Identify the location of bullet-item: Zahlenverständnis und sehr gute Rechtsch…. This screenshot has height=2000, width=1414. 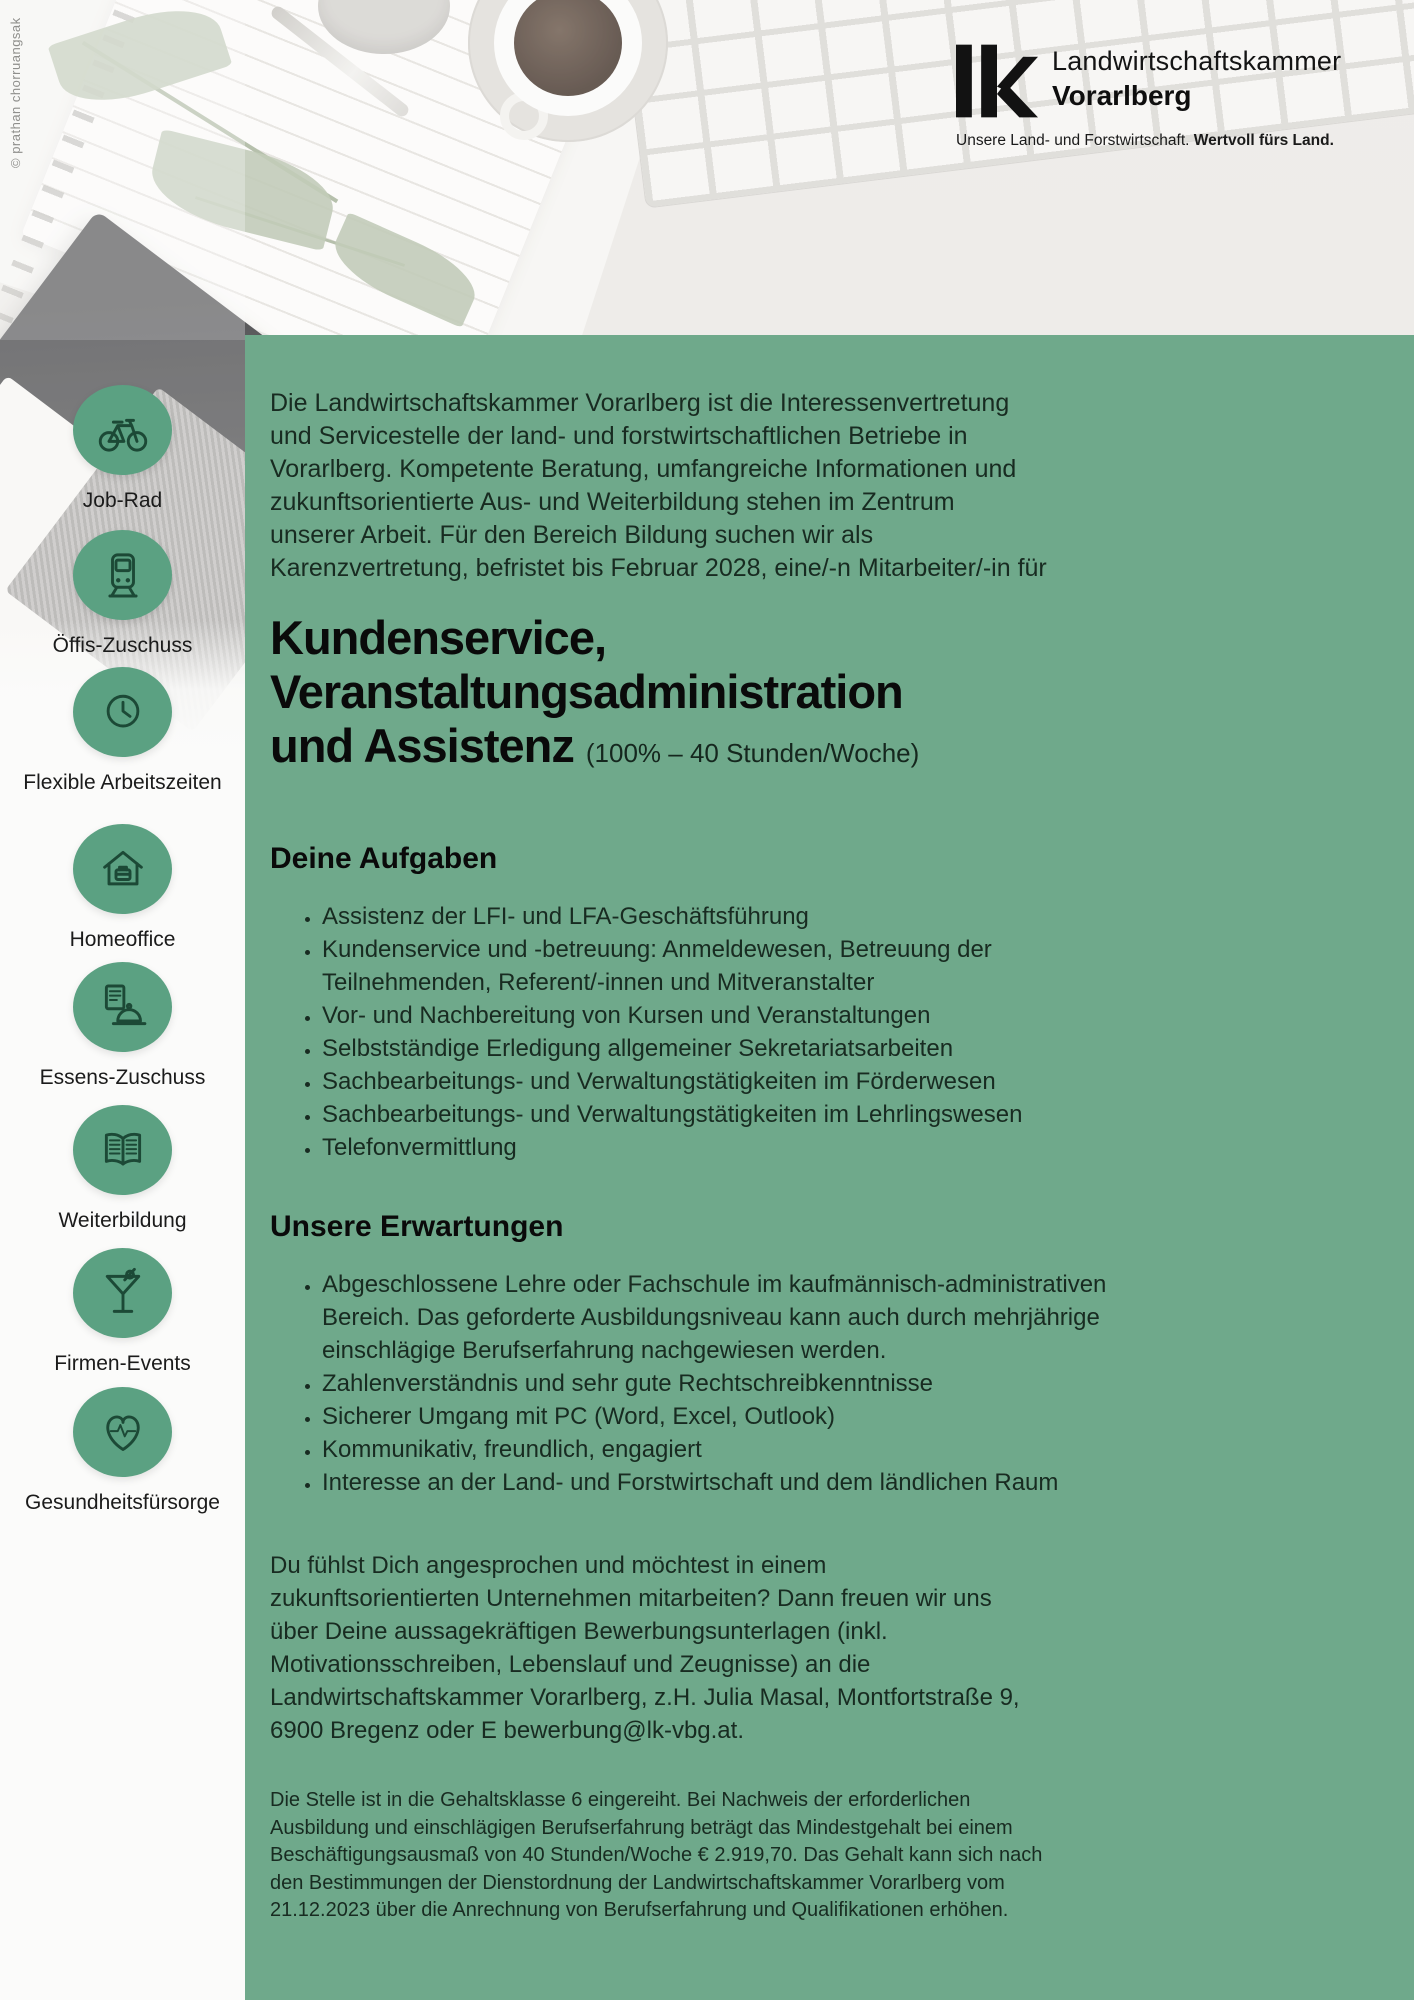
(727, 1383).